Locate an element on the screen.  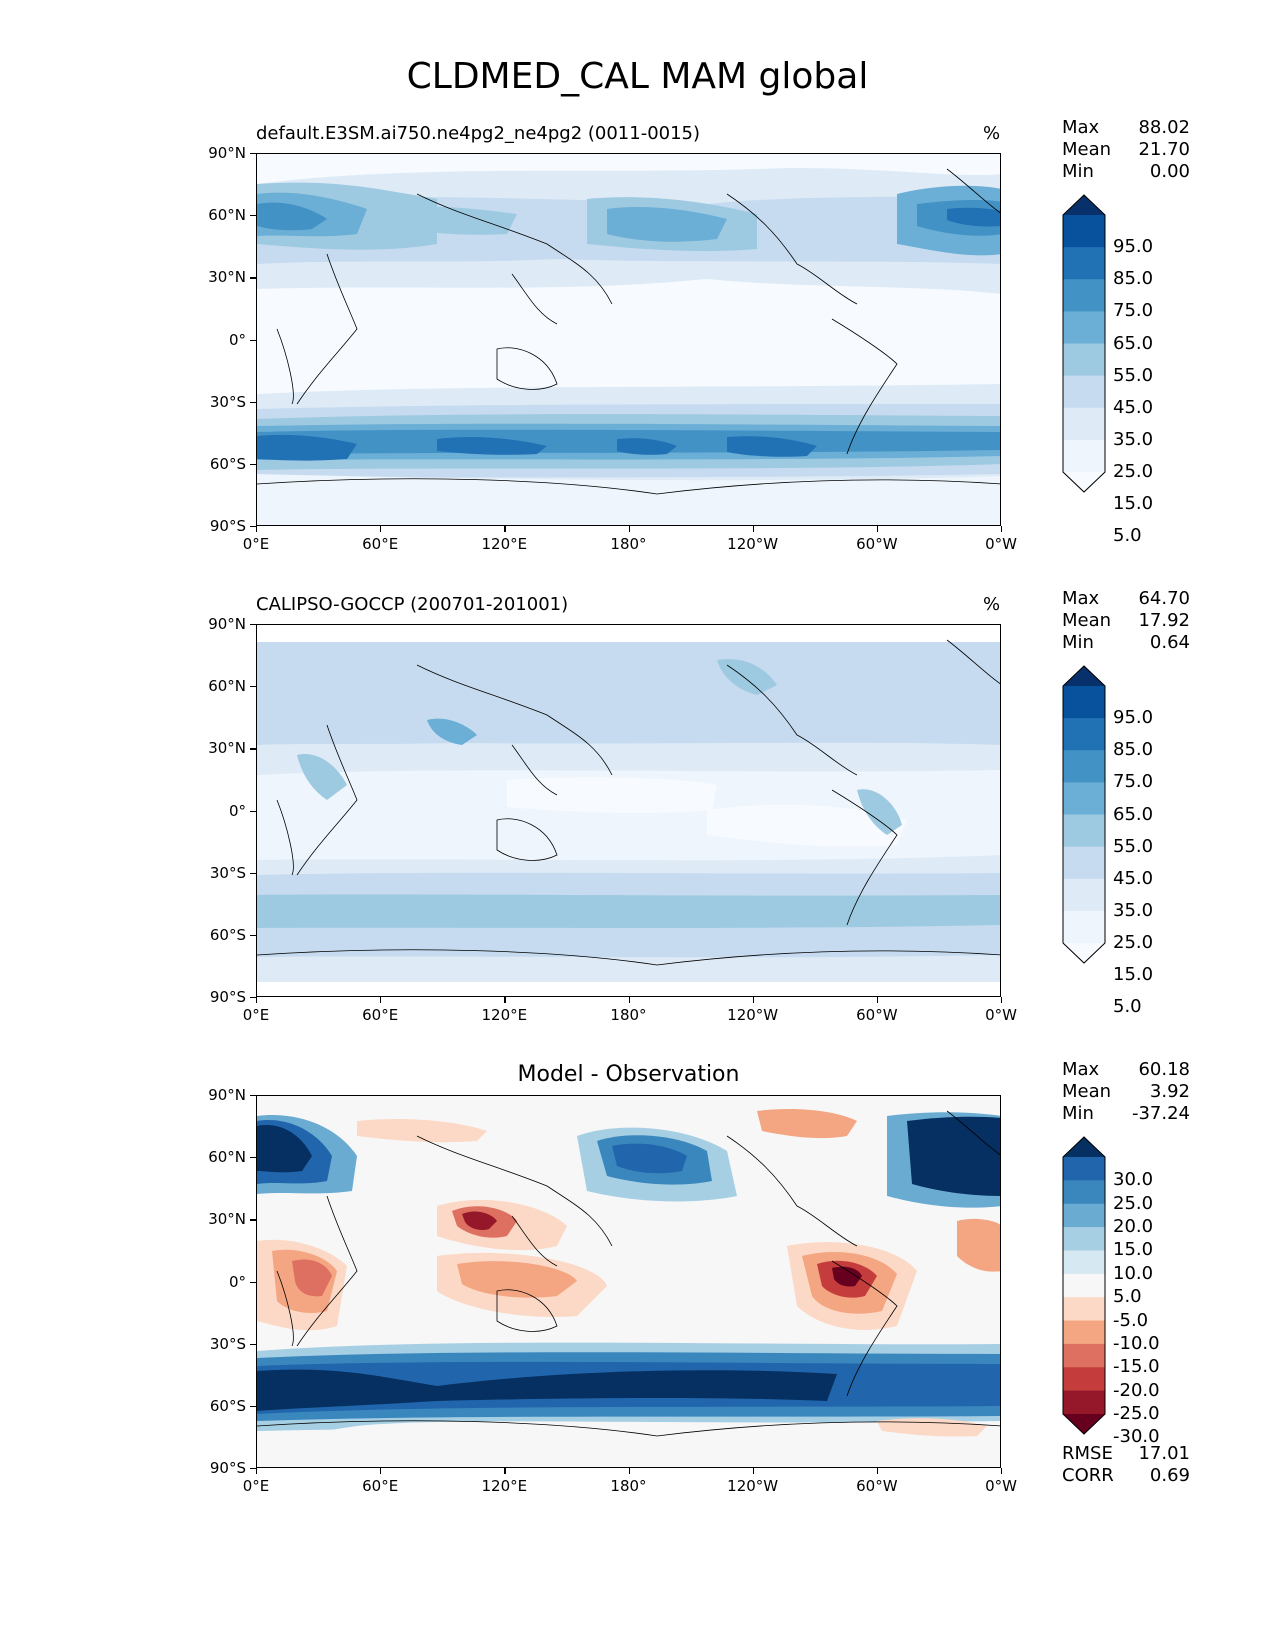
colorbar-tick-label: 85.0 is located at coordinates (1133, 750).